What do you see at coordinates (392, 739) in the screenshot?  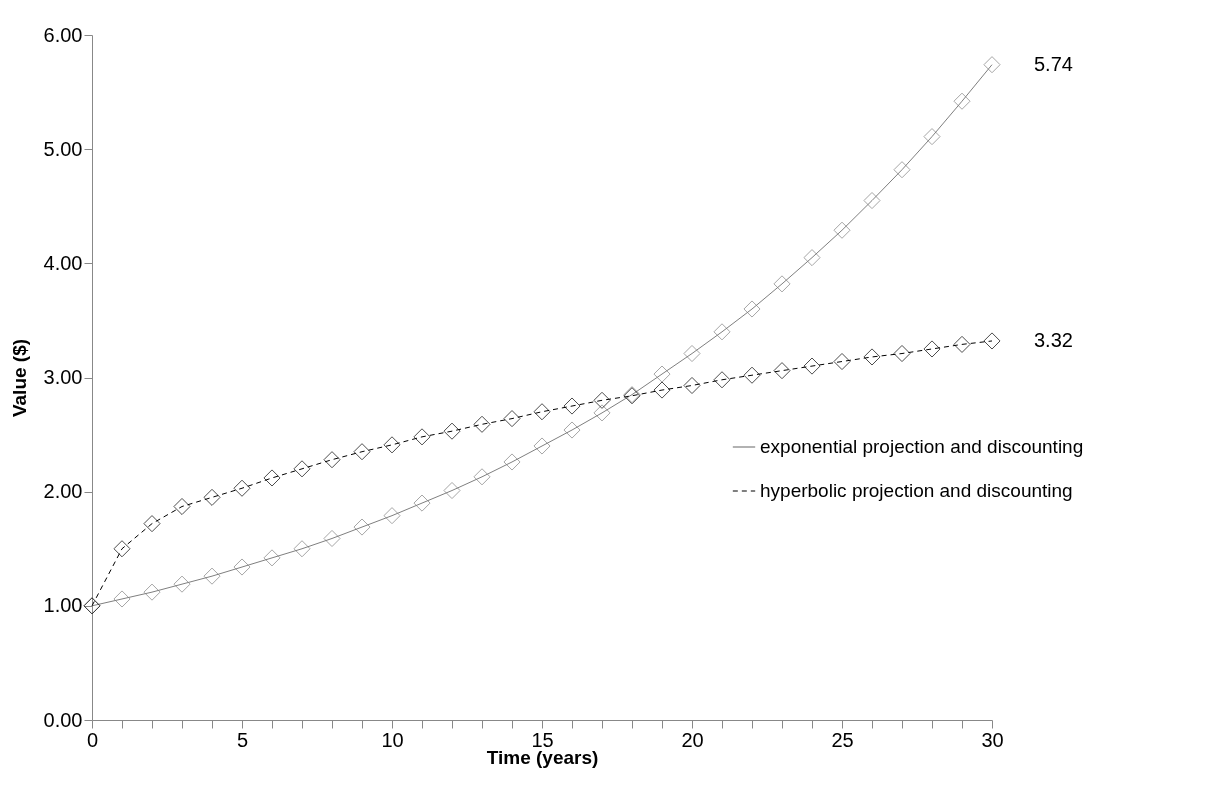 I see `x-tick-label: 10` at bounding box center [392, 739].